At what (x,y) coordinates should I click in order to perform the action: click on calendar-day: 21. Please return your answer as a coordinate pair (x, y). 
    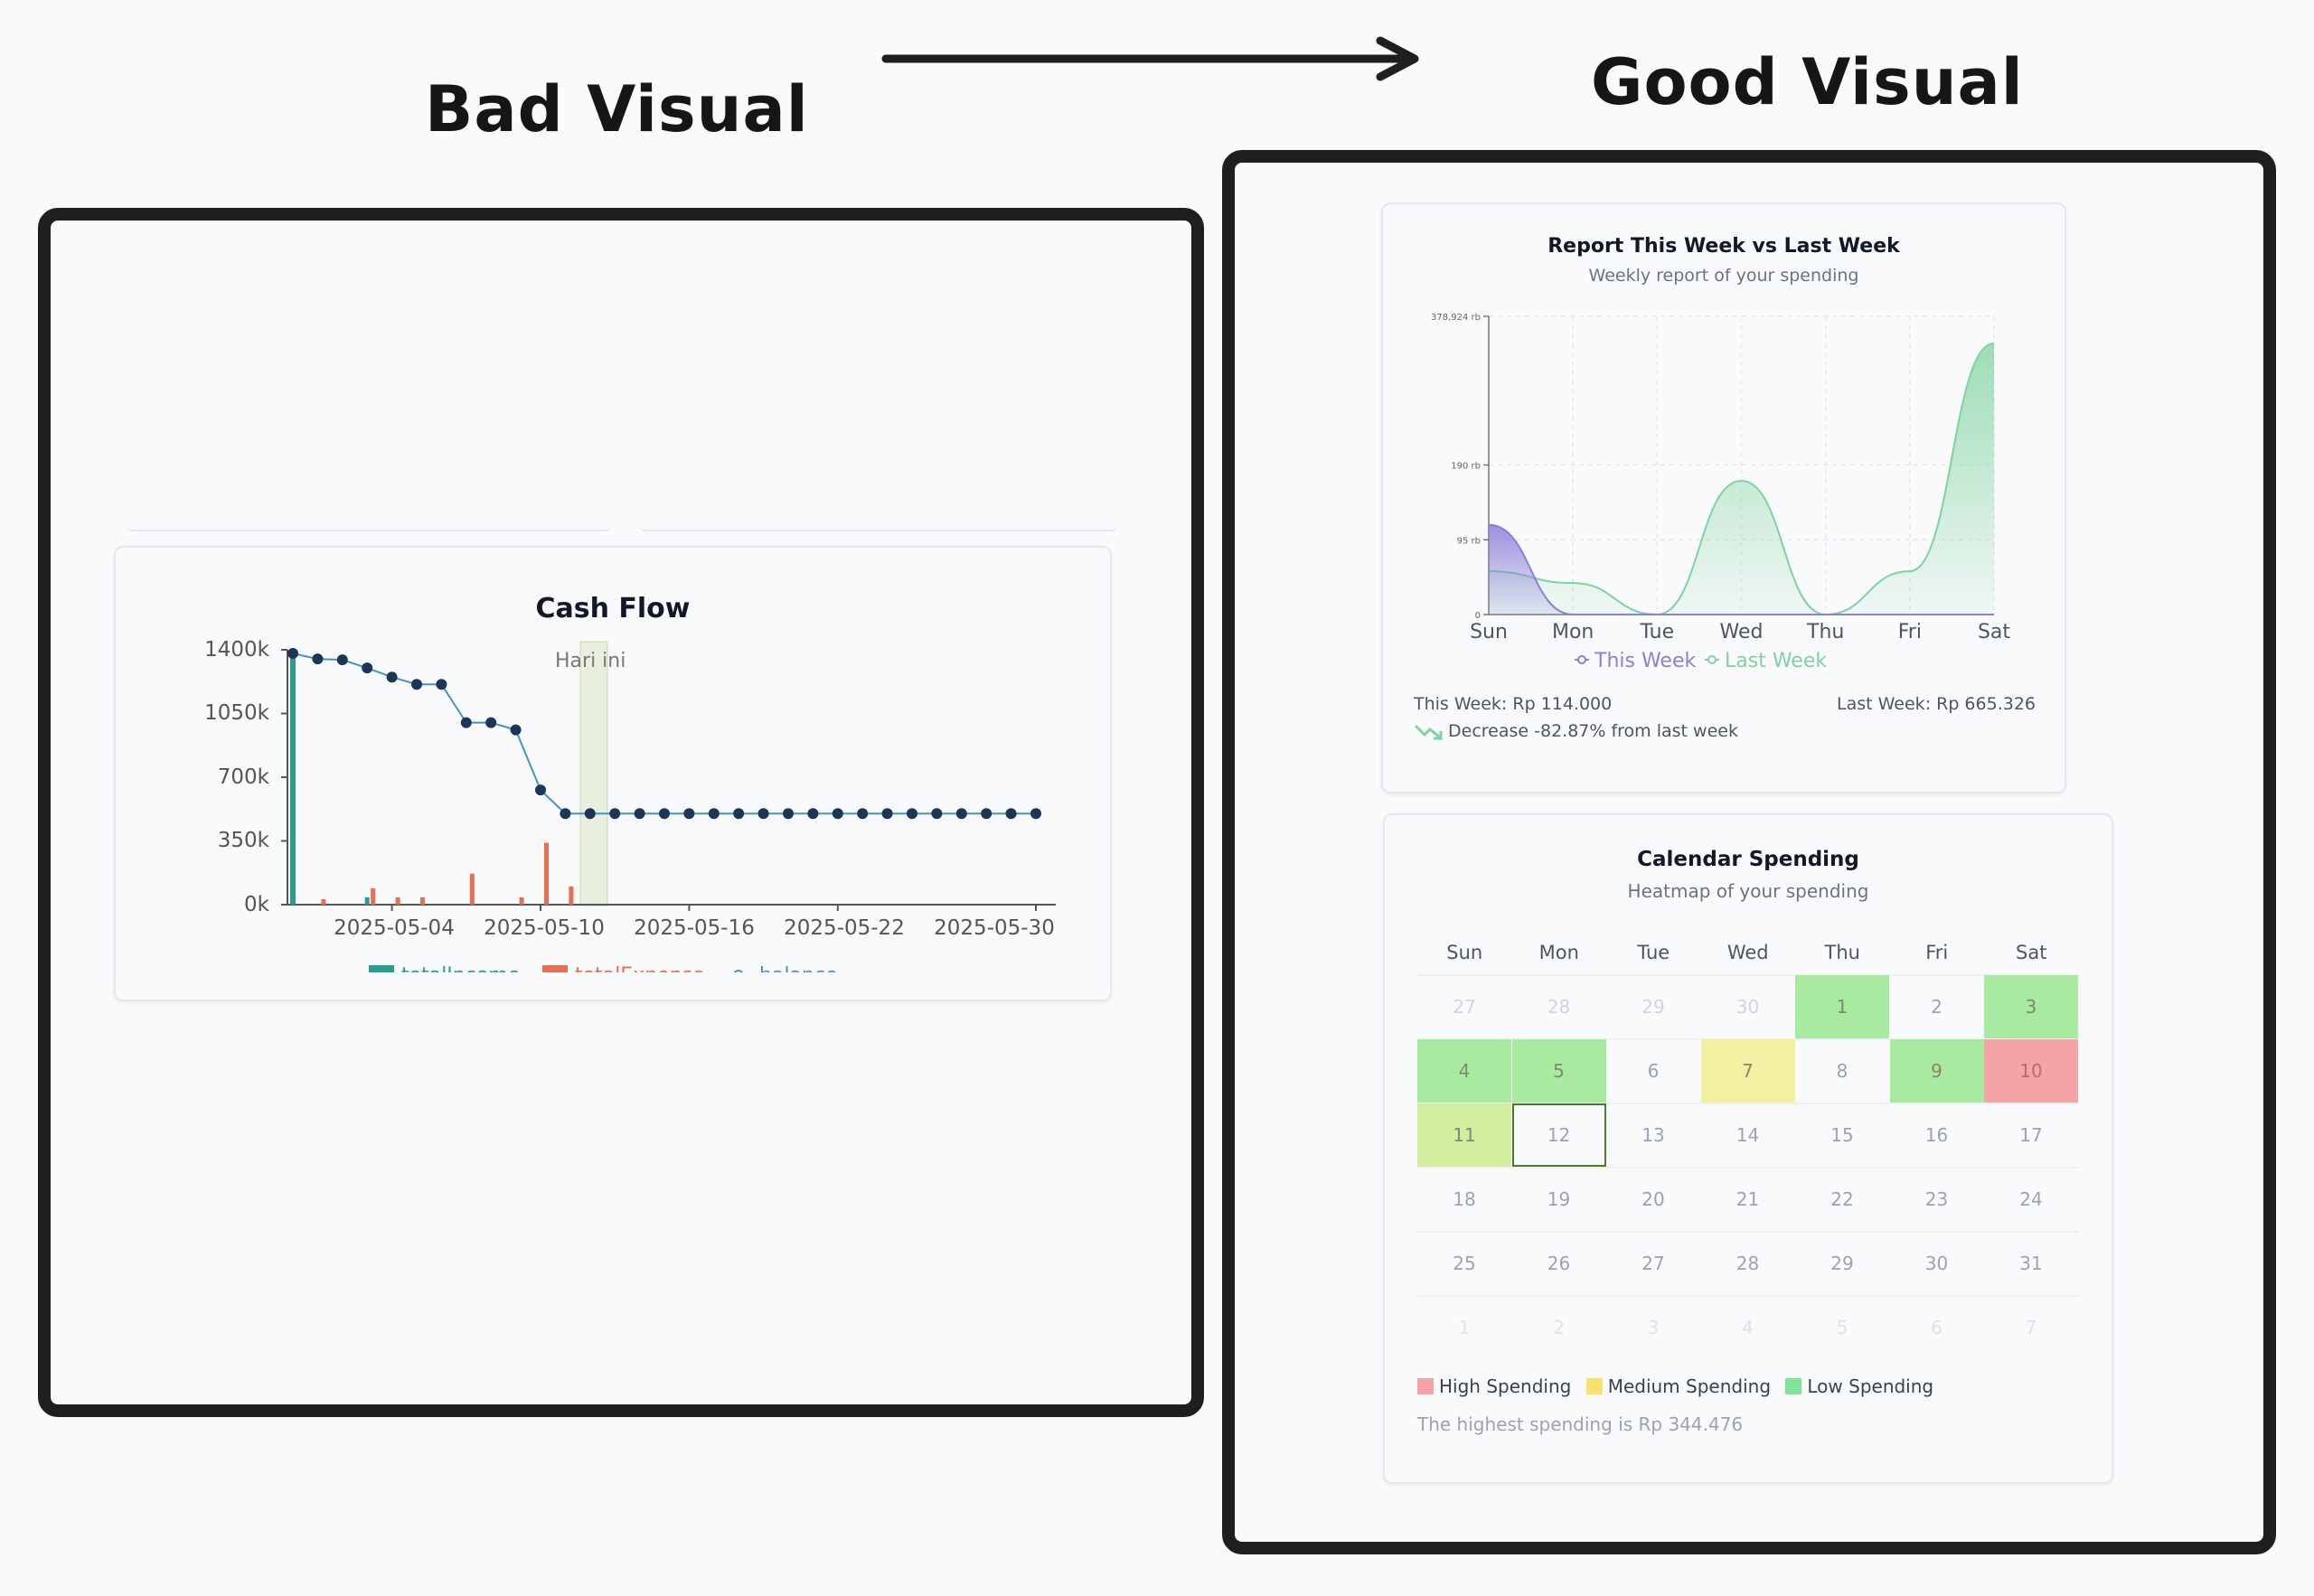
    Looking at the image, I should click on (1748, 1199).